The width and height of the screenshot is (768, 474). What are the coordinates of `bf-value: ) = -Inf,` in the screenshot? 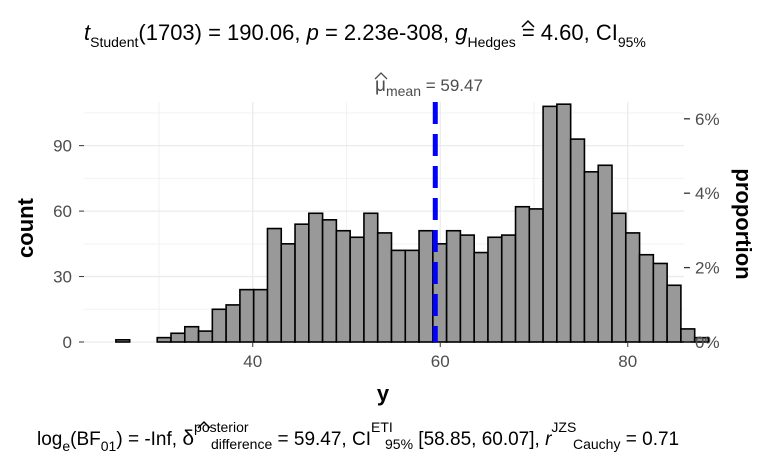 It's located at (149, 439).